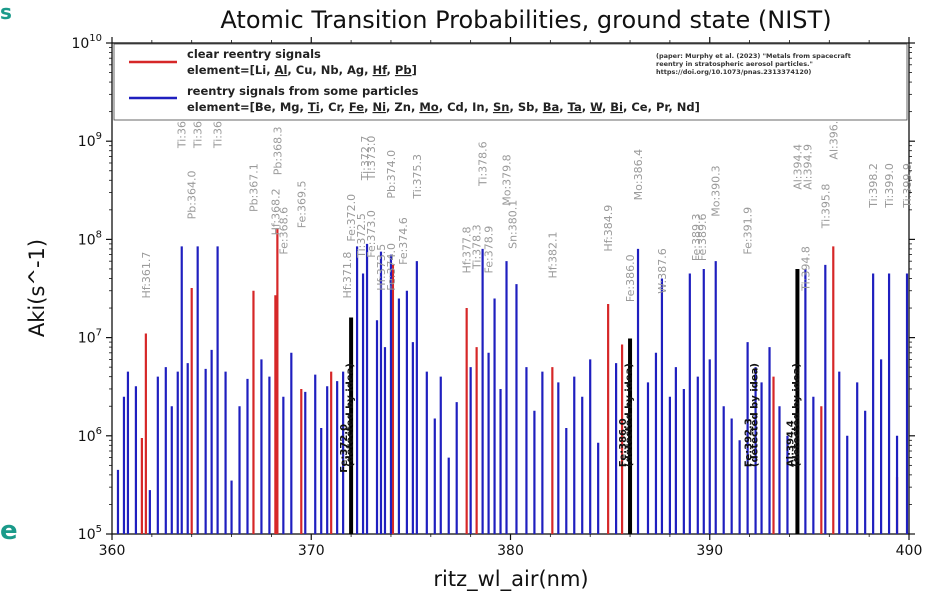 Image resolution: width=930 pixels, height=594 pixels. Describe the element at coordinates (146, 275) in the screenshot. I see `transition-label: Hf:361.7` at that location.